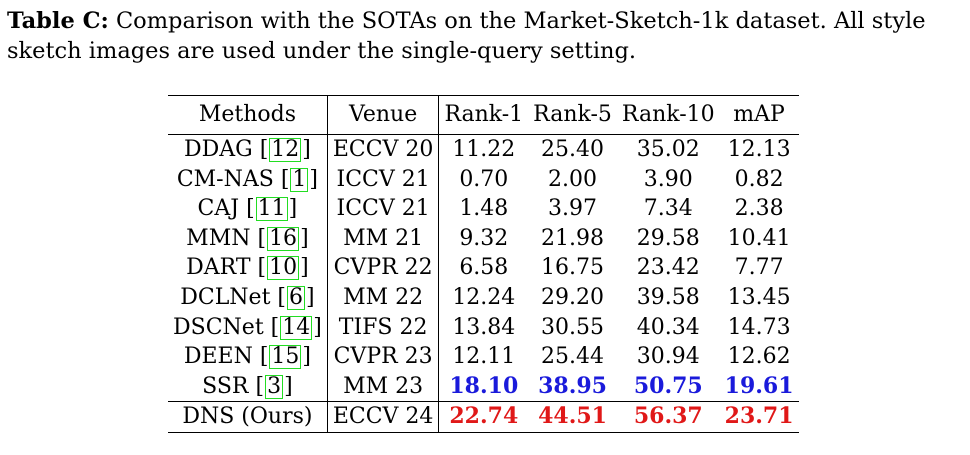 The height and width of the screenshot is (455, 970). I want to click on map-cell: 13.45, so click(759, 297).